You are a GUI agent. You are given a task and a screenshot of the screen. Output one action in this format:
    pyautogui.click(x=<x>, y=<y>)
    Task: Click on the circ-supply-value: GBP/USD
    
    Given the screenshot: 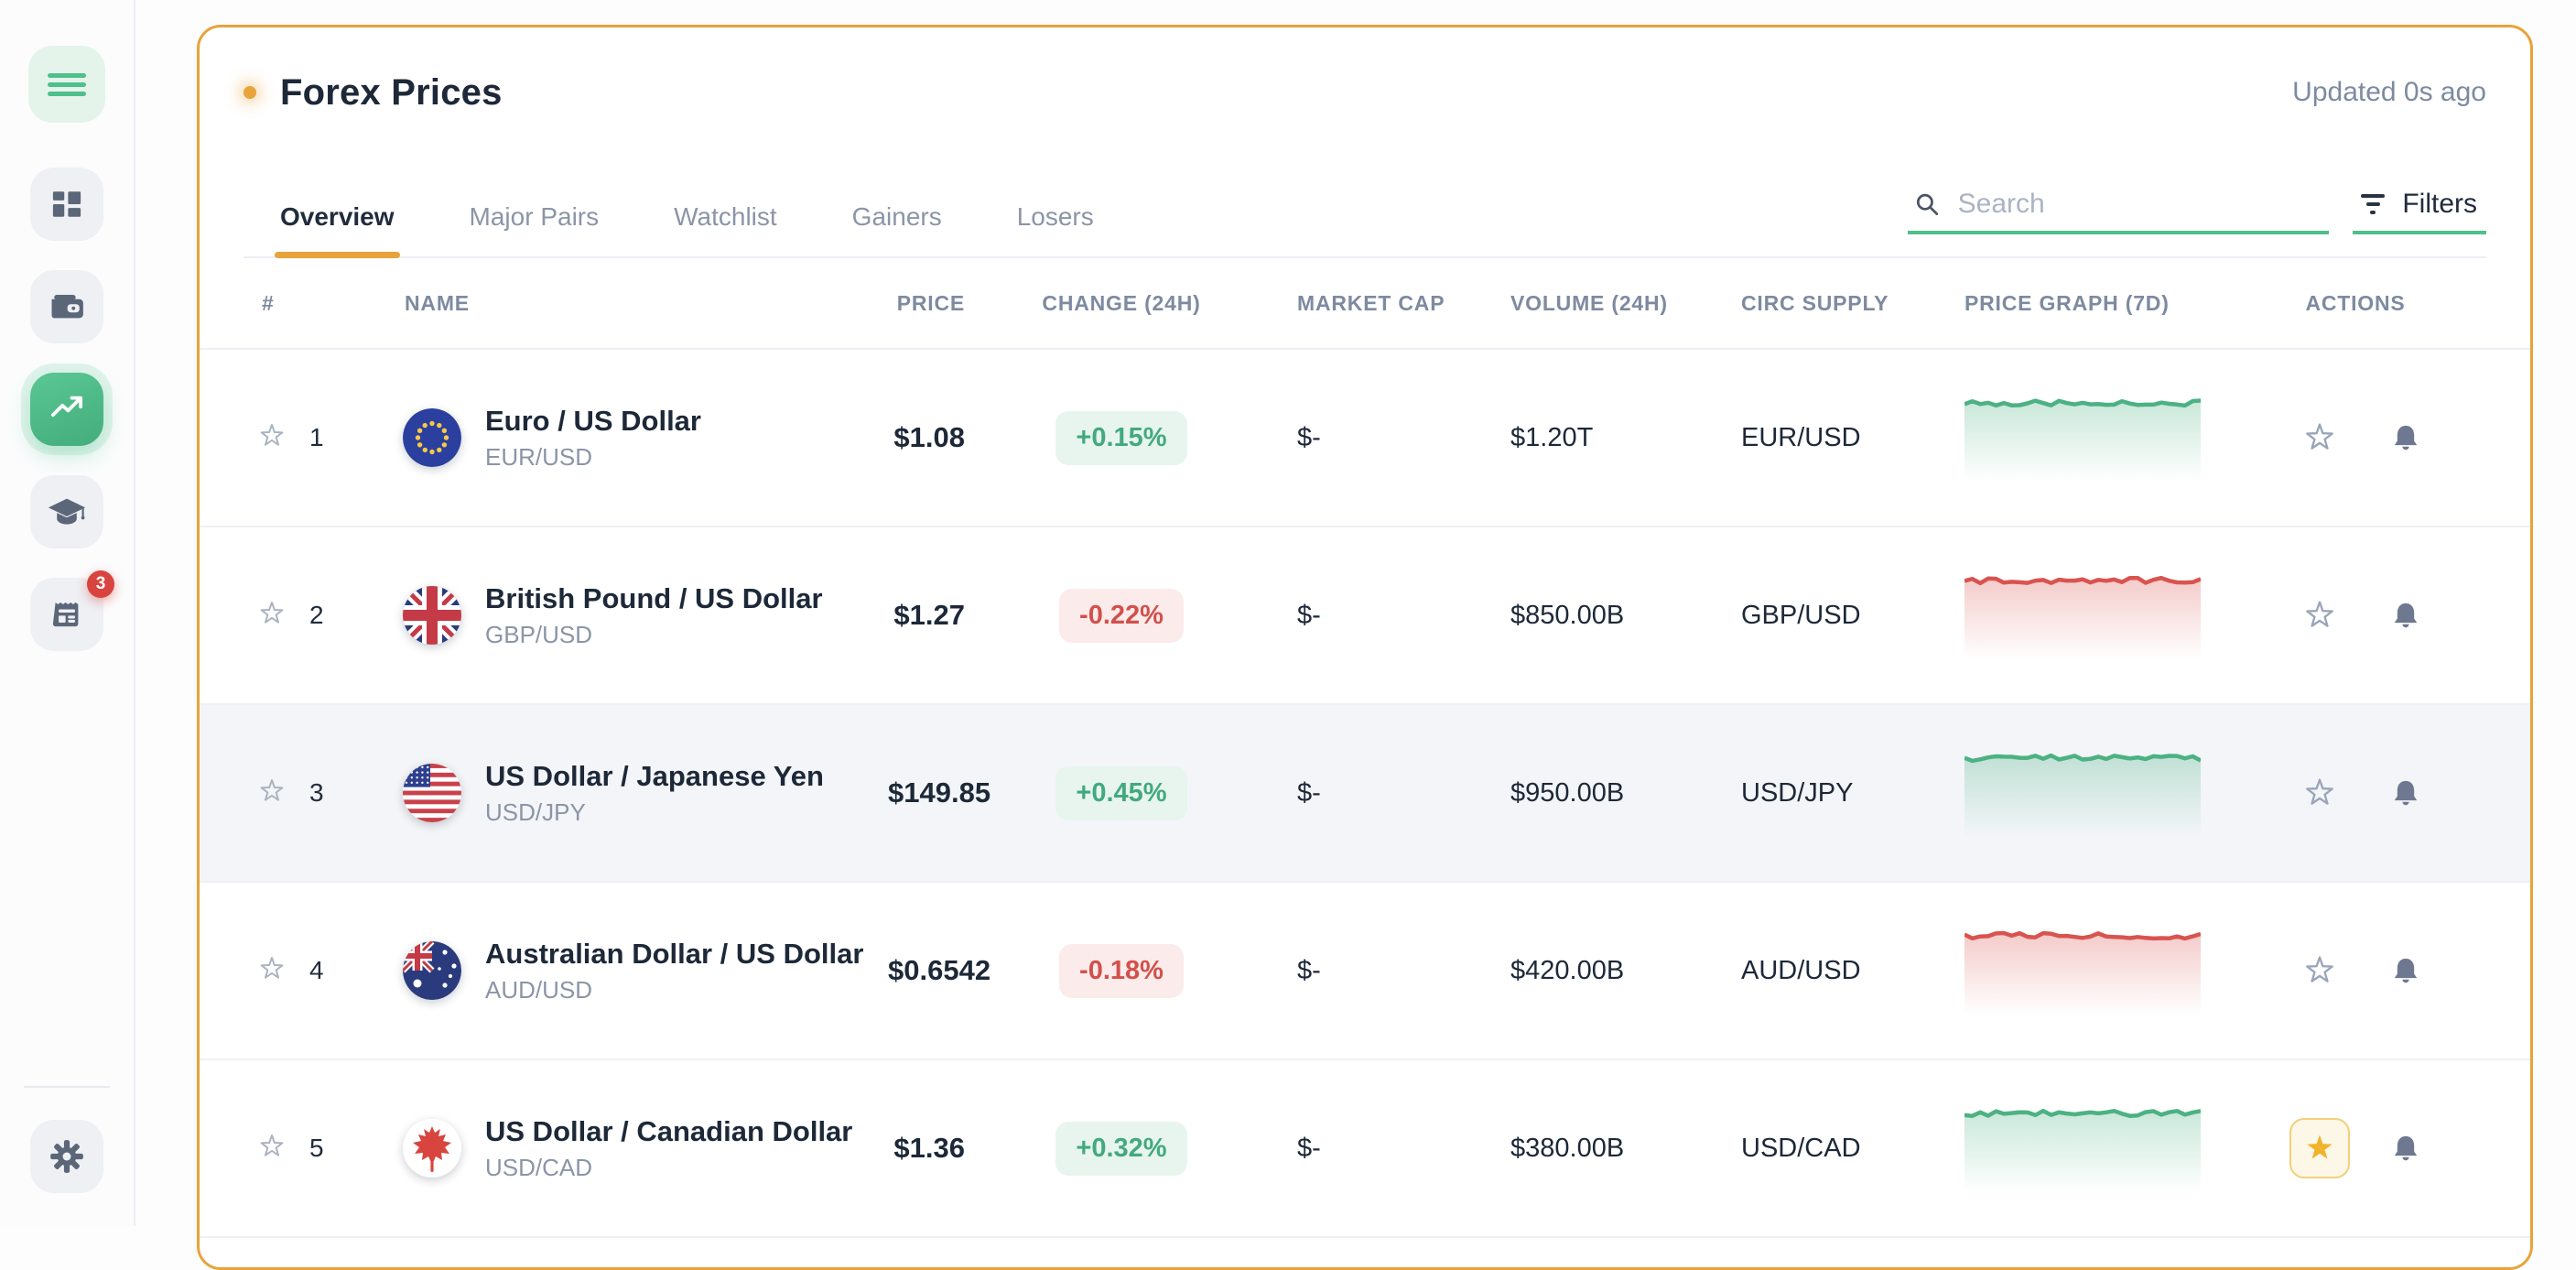 What is the action you would take?
    pyautogui.click(x=1801, y=615)
    